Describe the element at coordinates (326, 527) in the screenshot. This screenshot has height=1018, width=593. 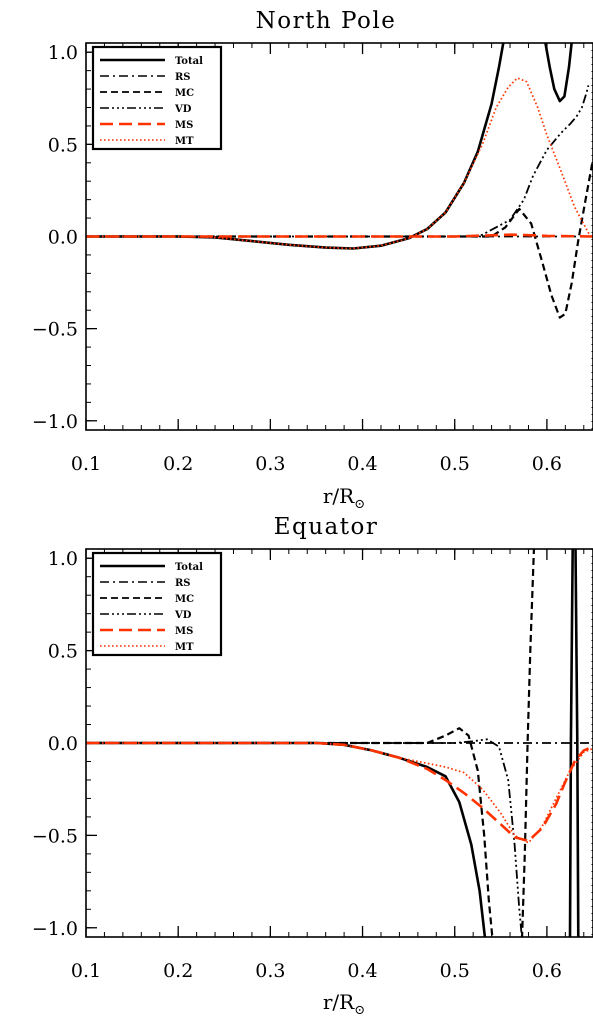
I see `chart-title: Equator` at that location.